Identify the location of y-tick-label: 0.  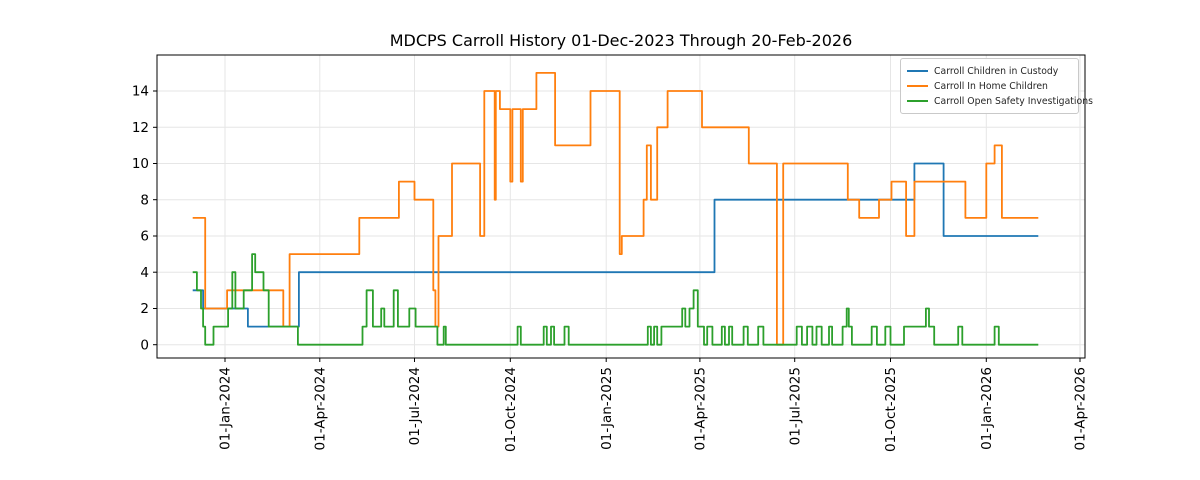
(144, 345).